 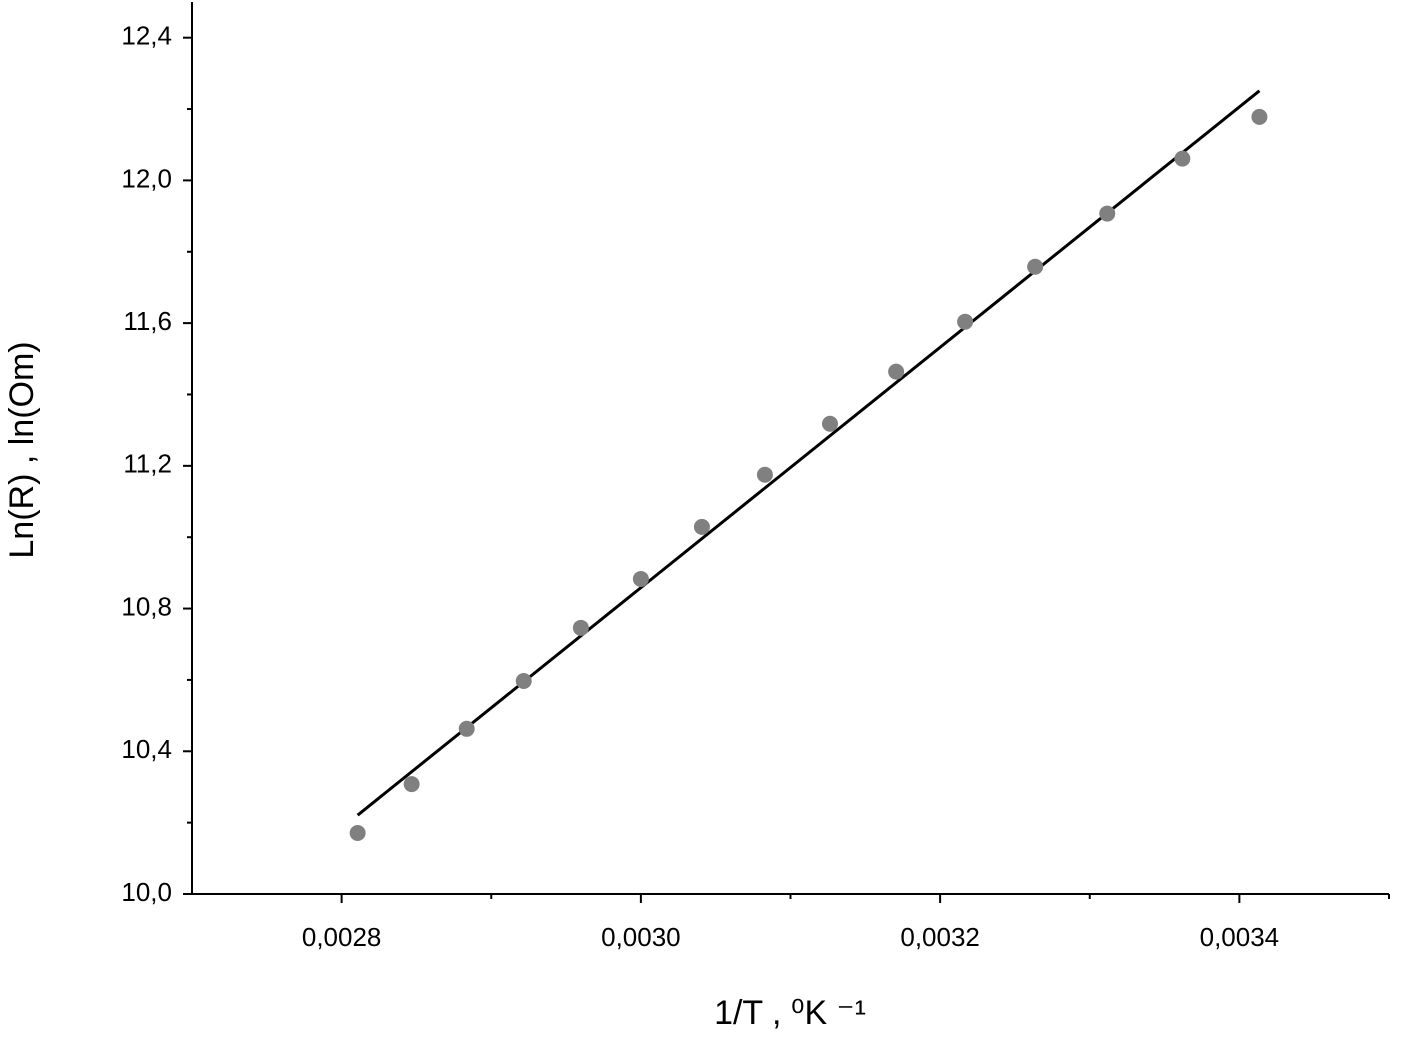 What do you see at coordinates (146, 749) in the screenshot?
I see `y-tick-label: 10,4` at bounding box center [146, 749].